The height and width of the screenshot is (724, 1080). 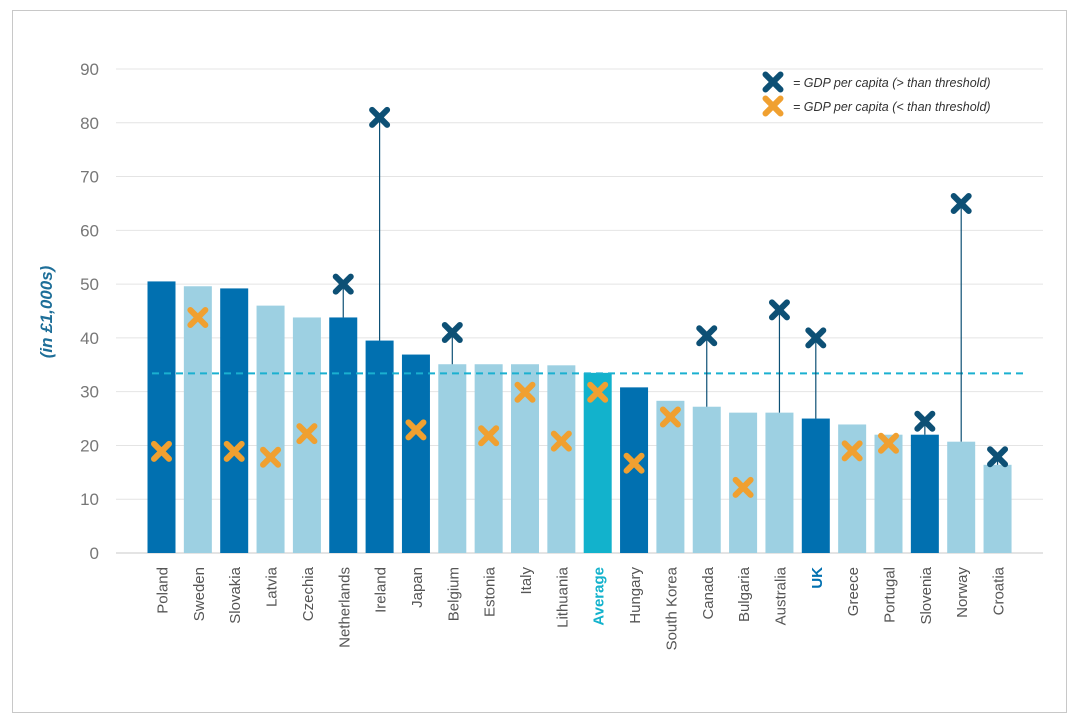 What do you see at coordinates (379, 446) in the screenshot?
I see `bar-ireland` at bounding box center [379, 446].